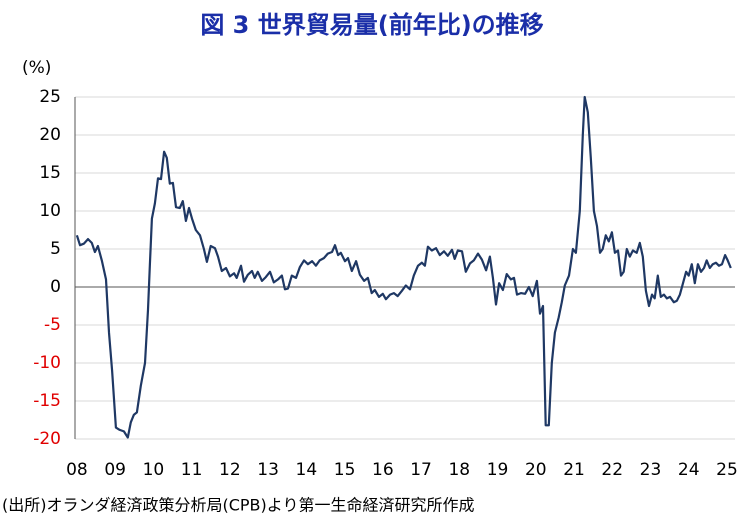  What do you see at coordinates (345, 470) in the screenshot?
I see `x-tick-label: 15` at bounding box center [345, 470].